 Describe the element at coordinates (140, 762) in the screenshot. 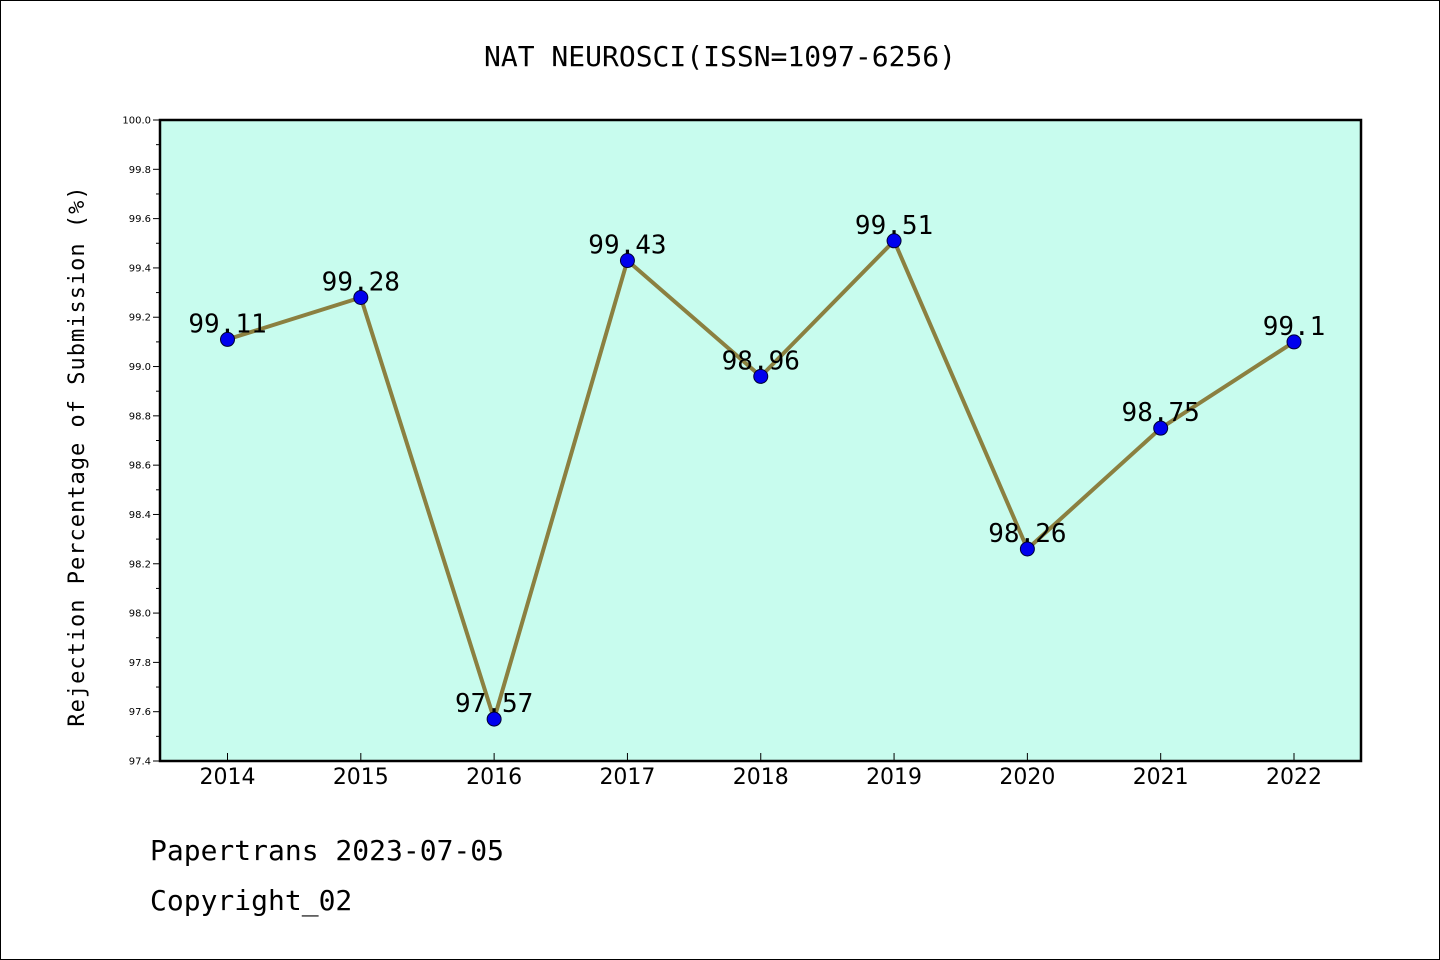

I see `y-tick-label: 97.4` at that location.